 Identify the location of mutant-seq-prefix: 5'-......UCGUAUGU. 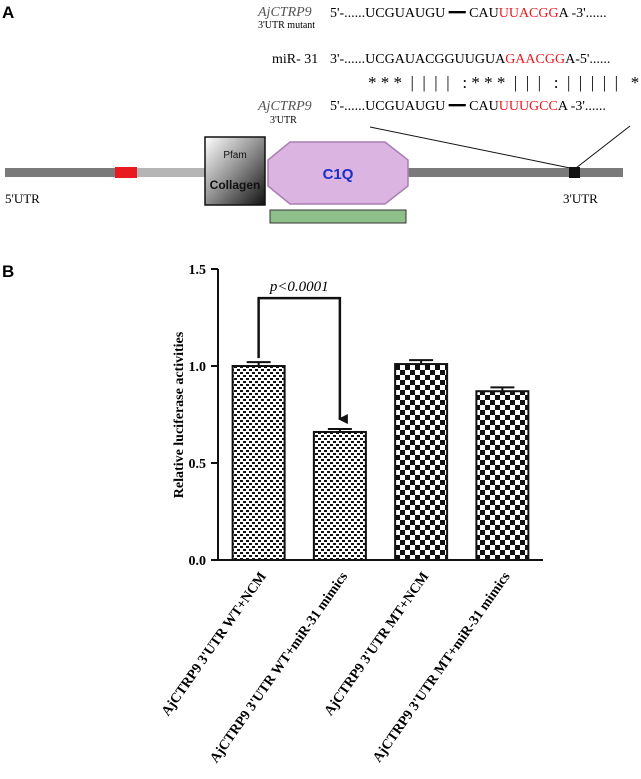
(387, 13).